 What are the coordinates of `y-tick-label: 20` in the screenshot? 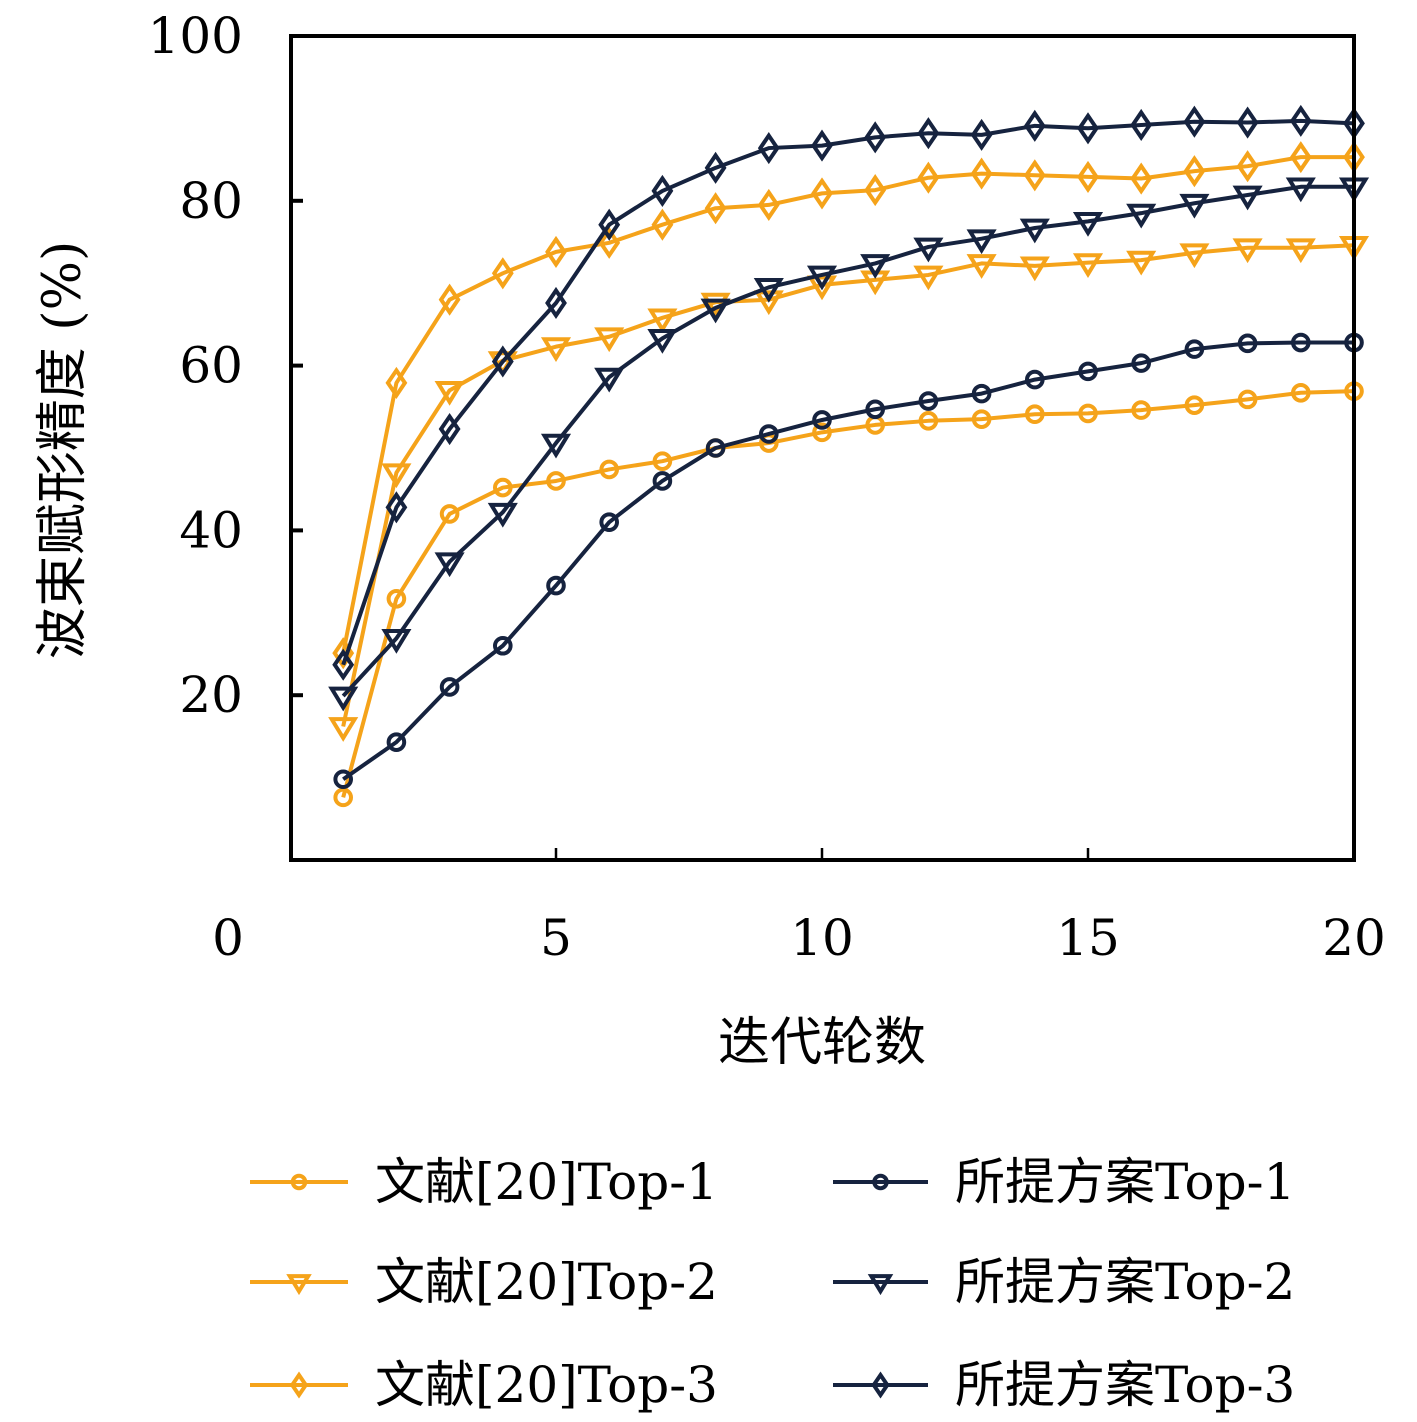 It's located at (211, 695).